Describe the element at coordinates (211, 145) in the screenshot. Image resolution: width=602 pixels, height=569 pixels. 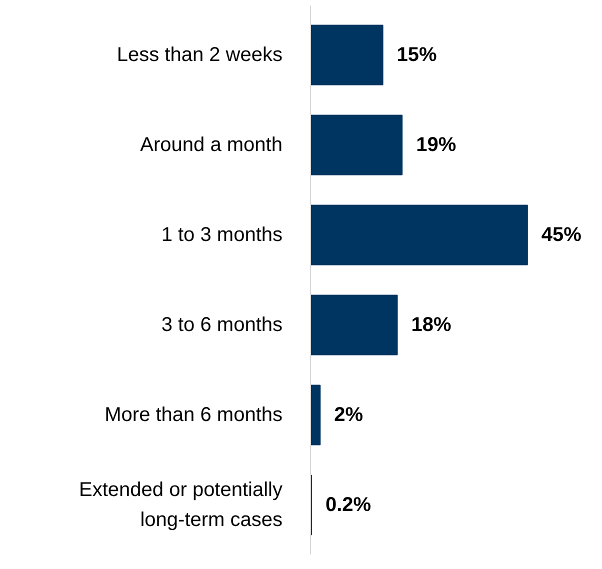
I see `y-tick-label: Around a month` at that location.